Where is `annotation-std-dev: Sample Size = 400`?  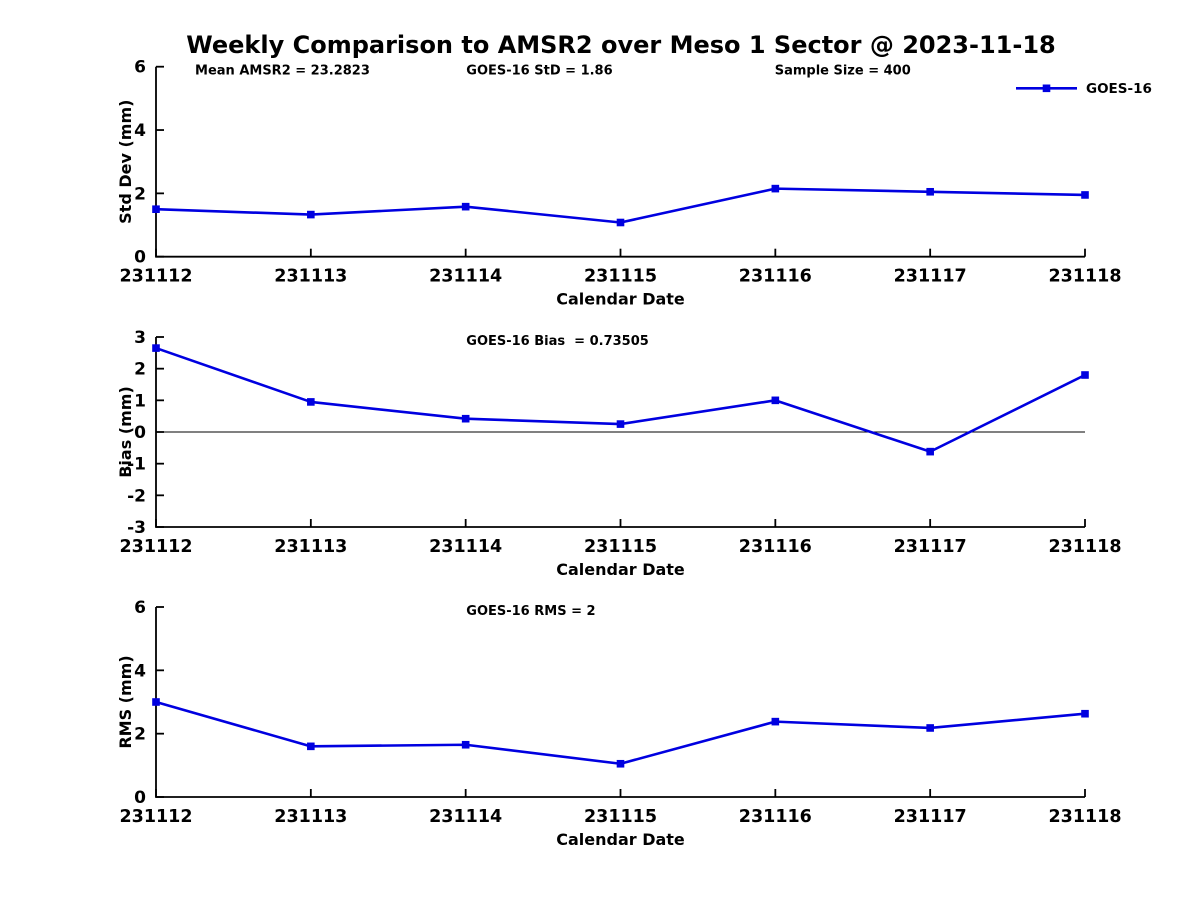
annotation-std-dev: Sample Size = 400 is located at coordinates (843, 71).